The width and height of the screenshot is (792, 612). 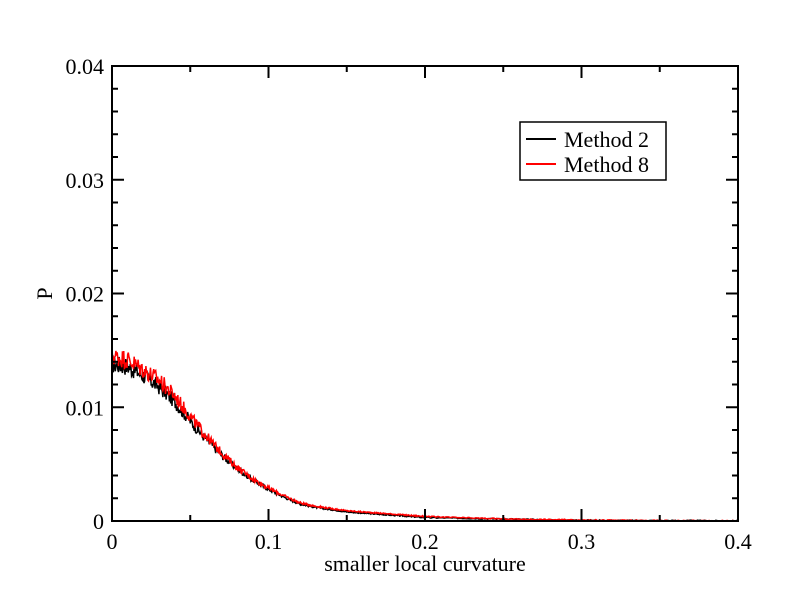 I want to click on x-axis-title: smaller local curvature, so click(x=425, y=563).